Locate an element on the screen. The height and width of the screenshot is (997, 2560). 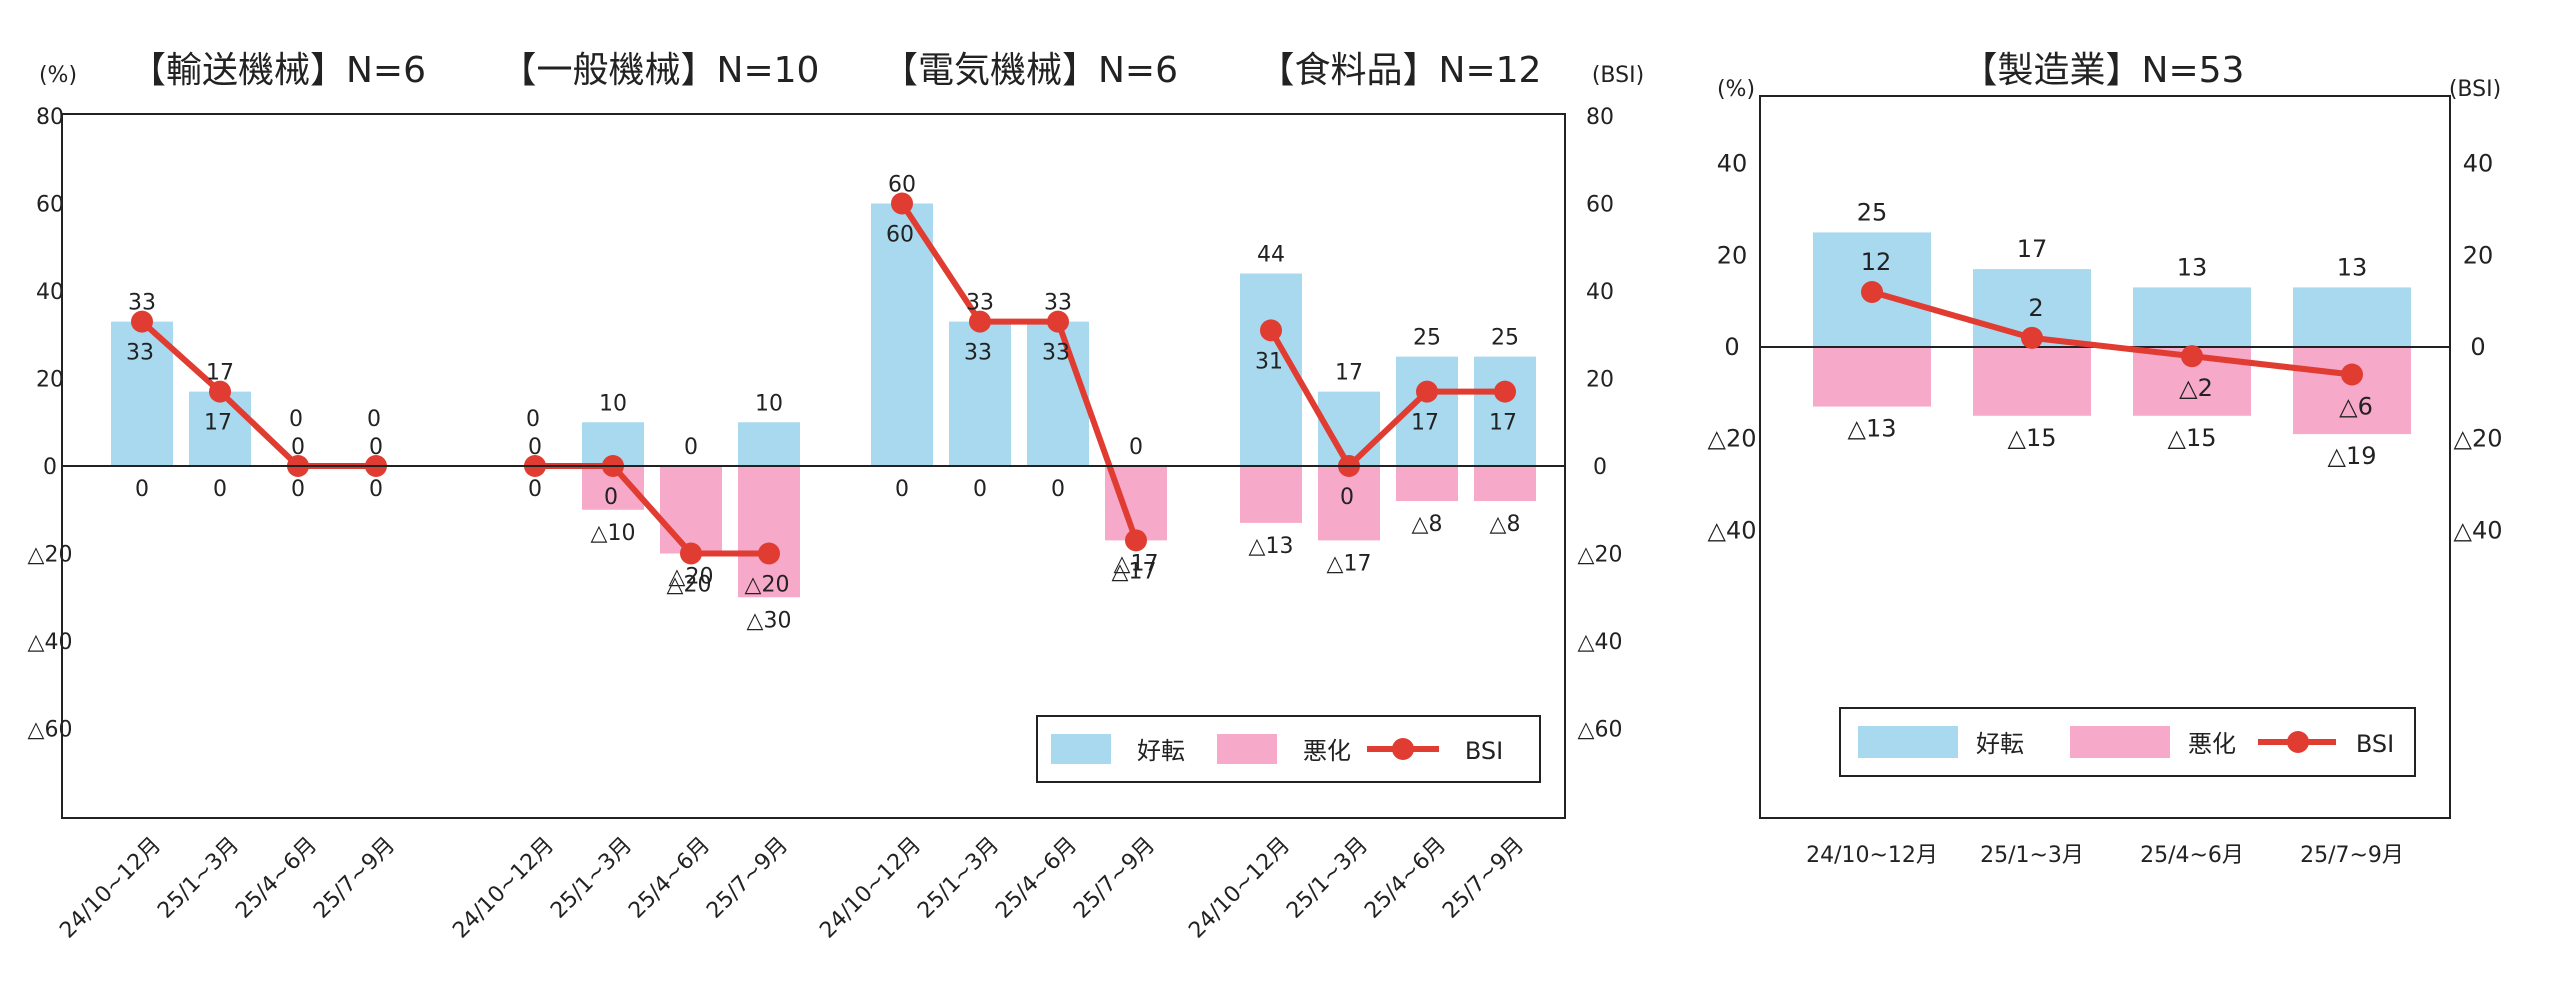
improve-value-label: 17 is located at coordinates (2032, 249).